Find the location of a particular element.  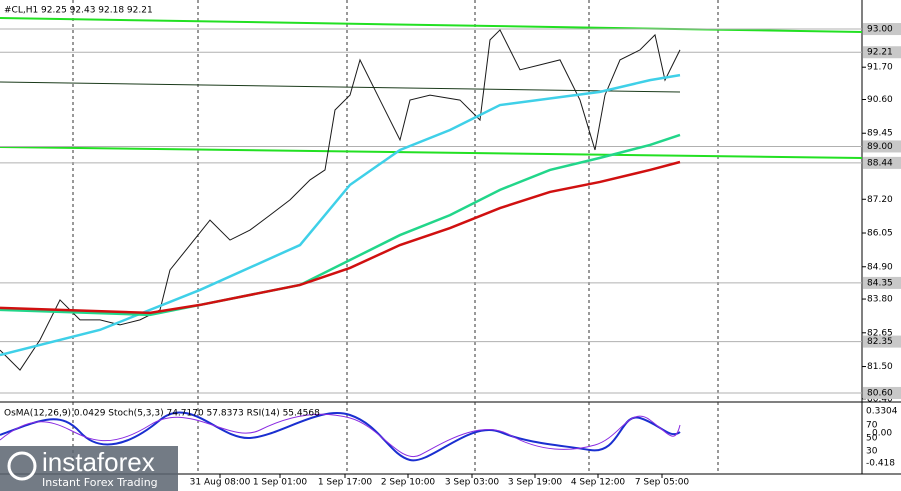

x-tick-label: 31 Aug 08:00 is located at coordinates (220, 483).